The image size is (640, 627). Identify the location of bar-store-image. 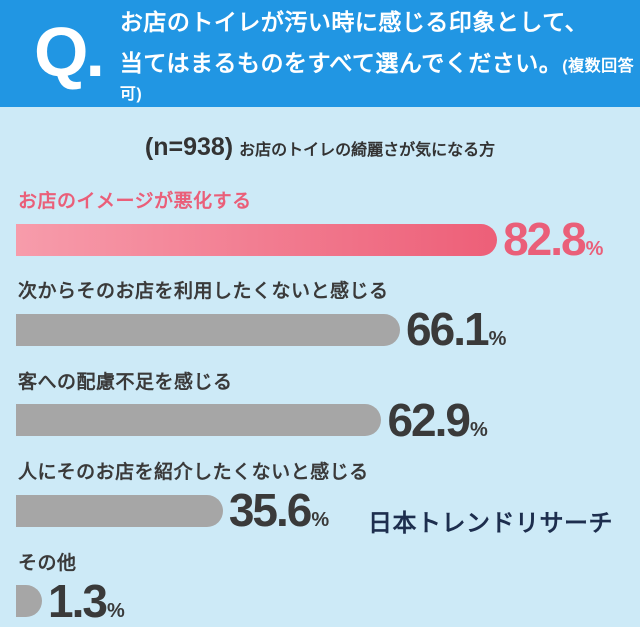
(257, 239).